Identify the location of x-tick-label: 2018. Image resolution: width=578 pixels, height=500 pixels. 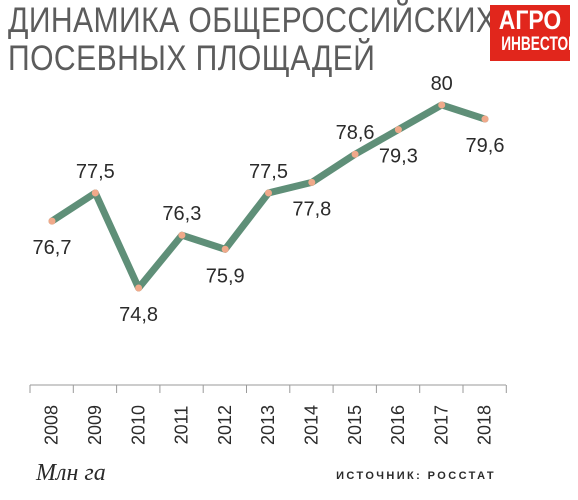
(485, 425).